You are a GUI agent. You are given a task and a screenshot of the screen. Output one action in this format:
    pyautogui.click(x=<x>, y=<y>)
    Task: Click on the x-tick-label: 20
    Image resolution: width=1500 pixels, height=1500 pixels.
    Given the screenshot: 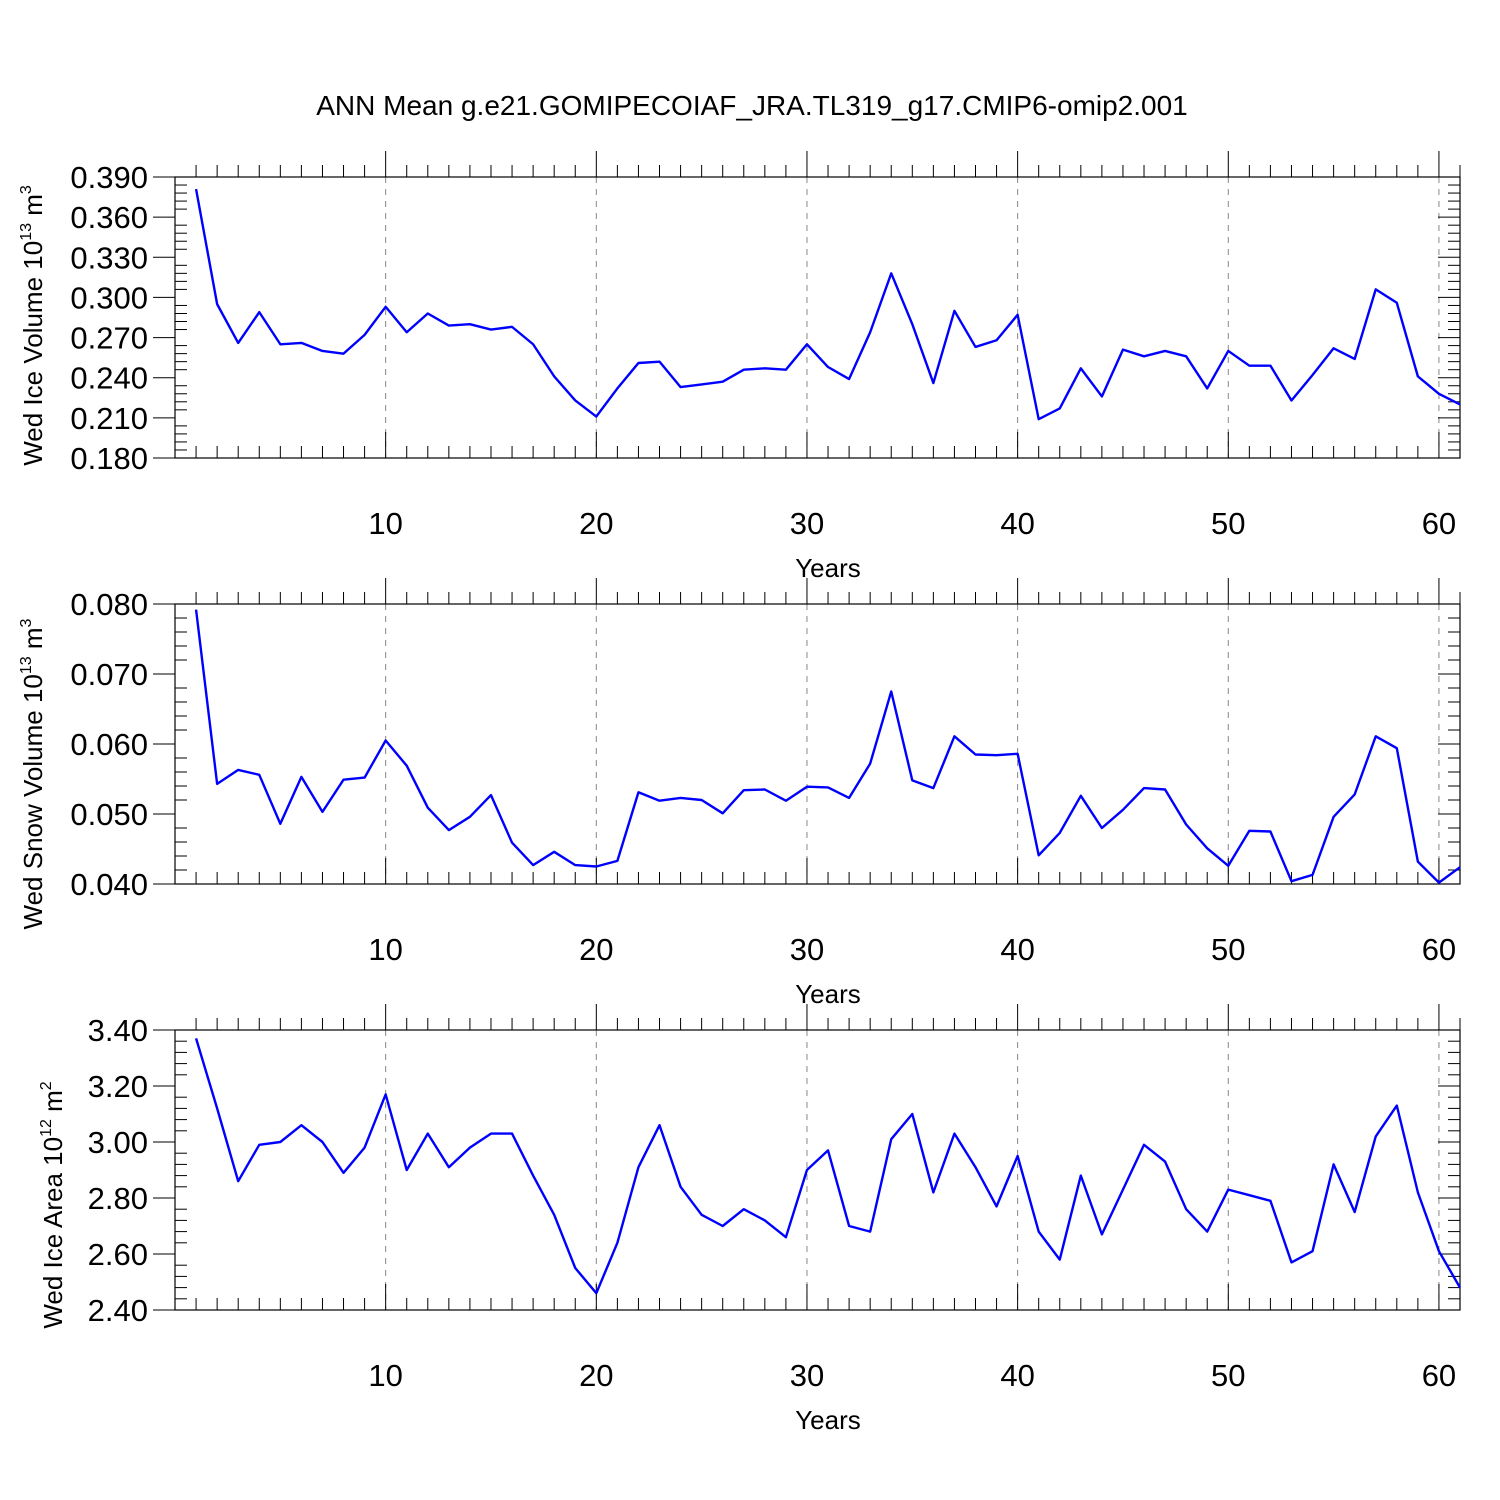 What is the action you would take?
    pyautogui.click(x=596, y=1375)
    